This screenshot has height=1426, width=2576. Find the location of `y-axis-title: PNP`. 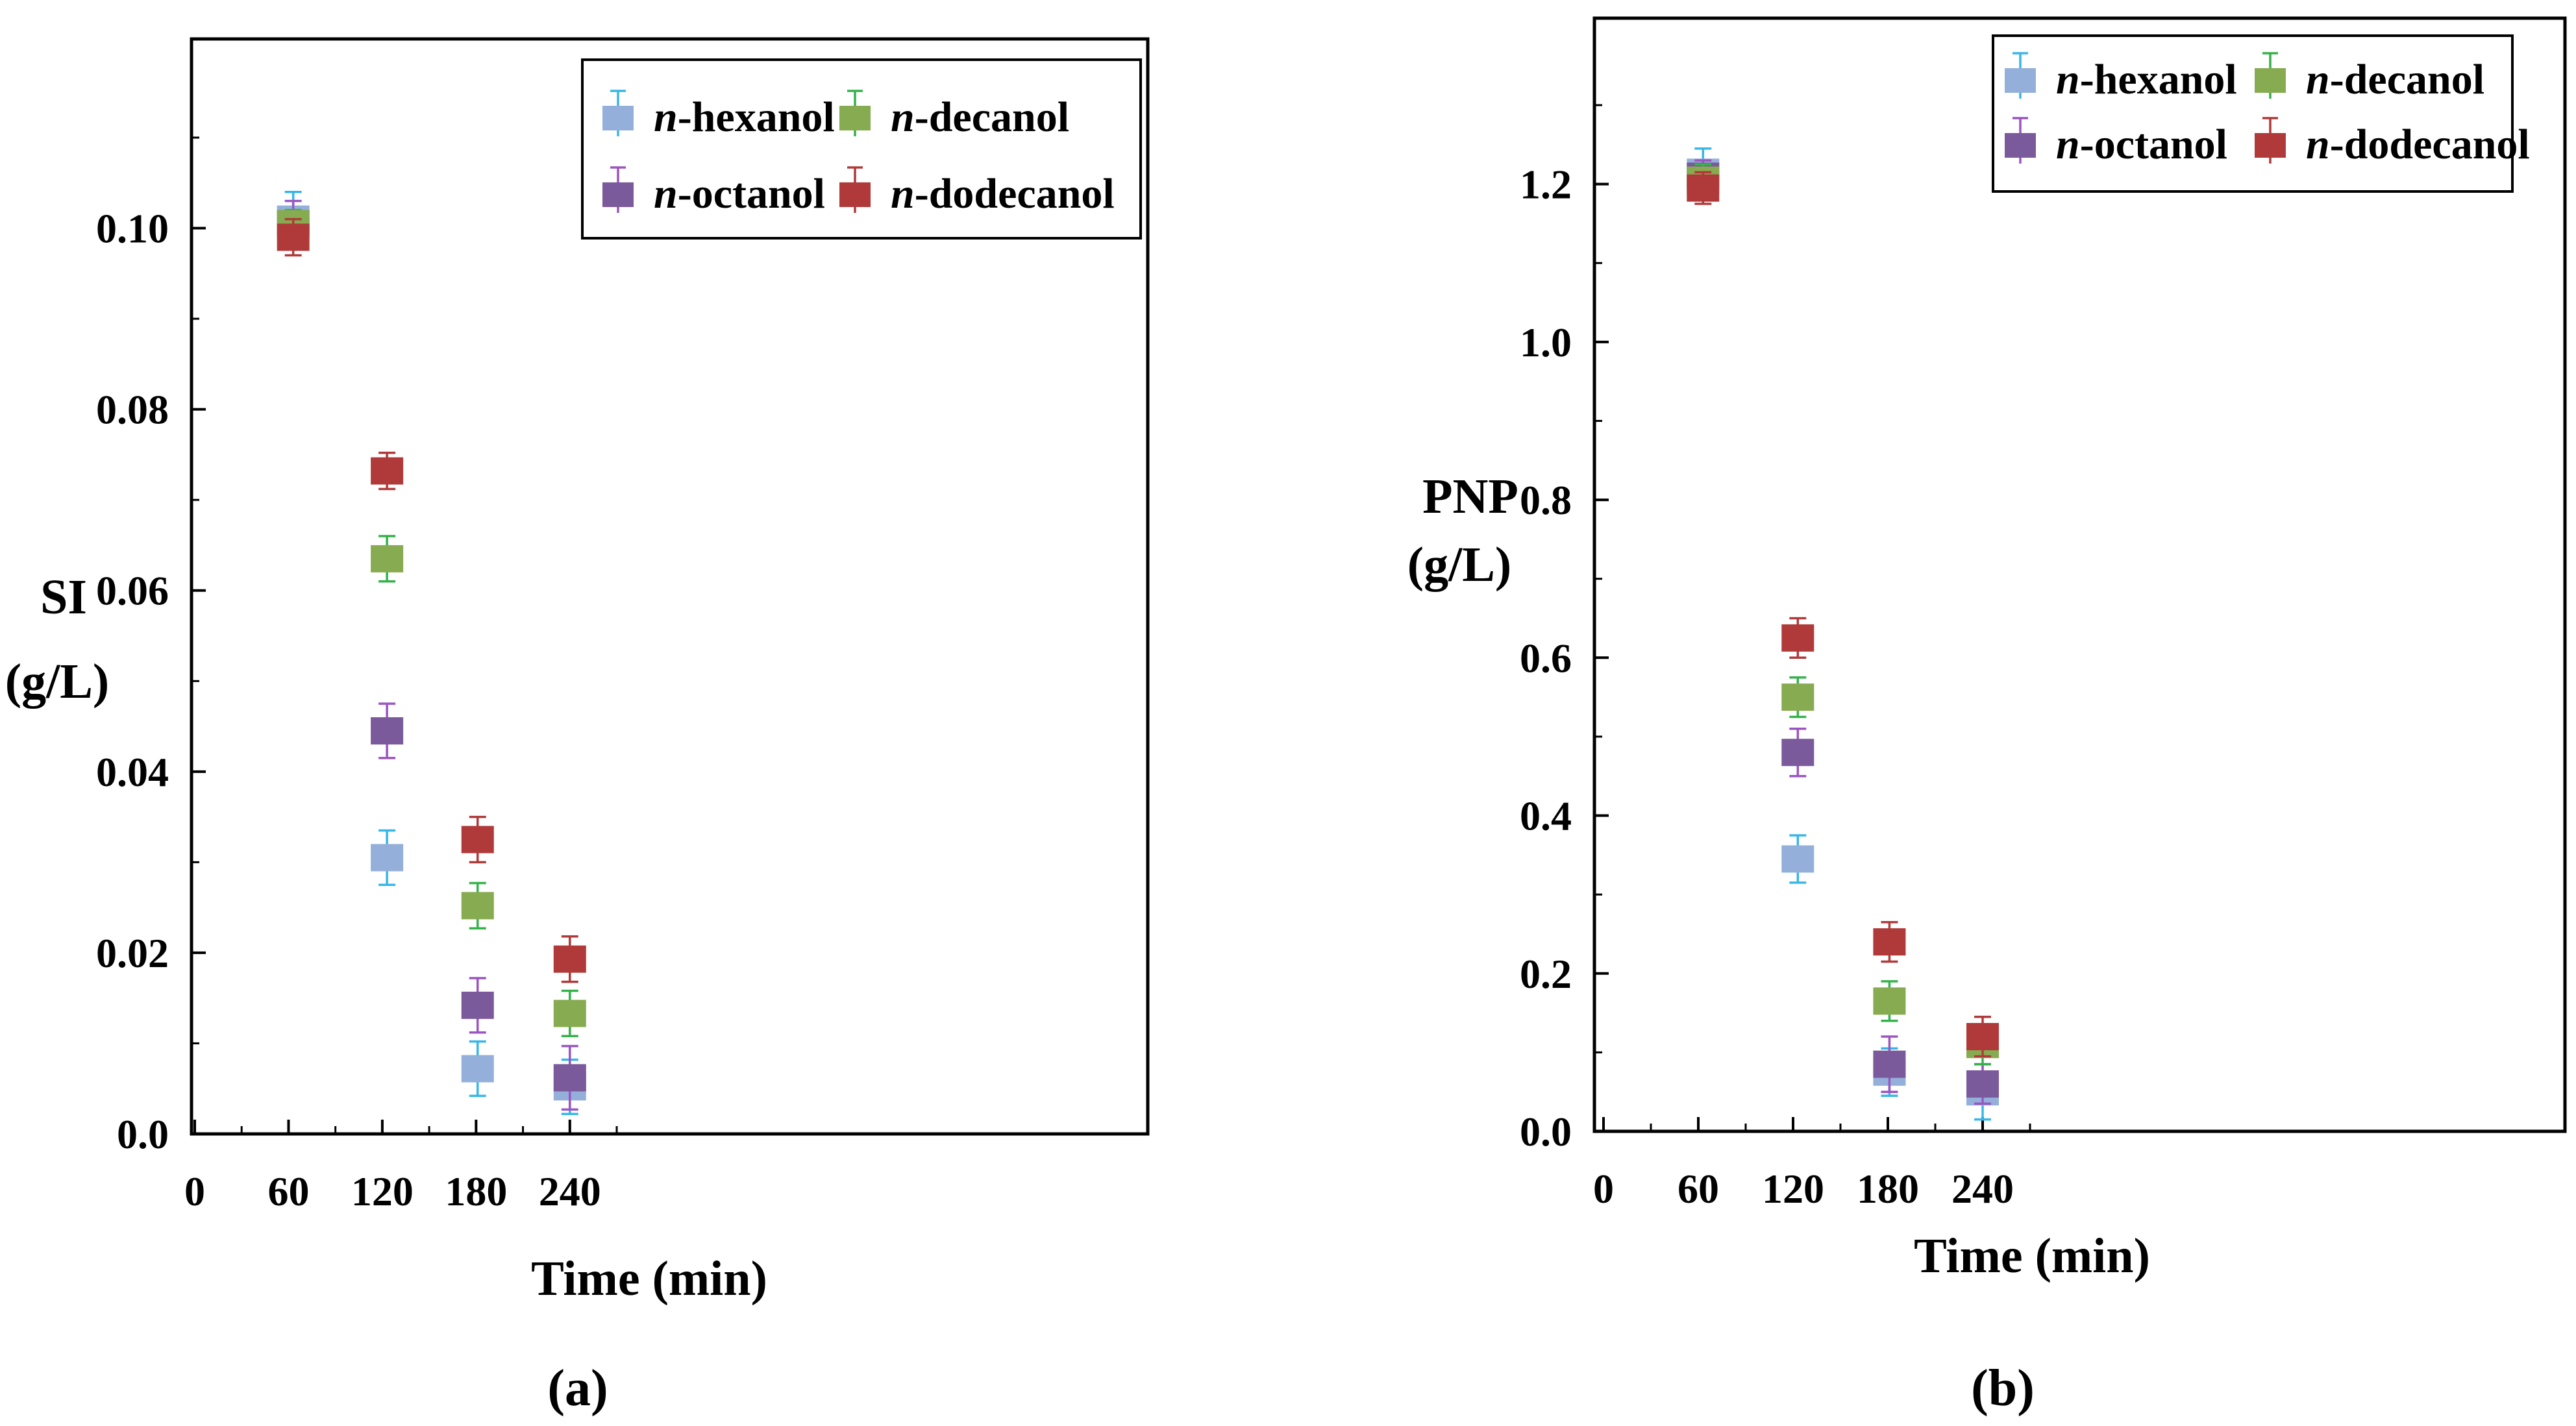

y-axis-title: PNP is located at coordinates (1470, 496).